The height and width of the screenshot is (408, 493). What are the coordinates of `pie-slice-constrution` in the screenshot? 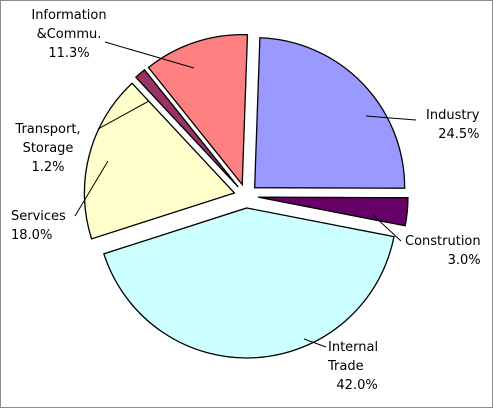 It's located at (333, 211).